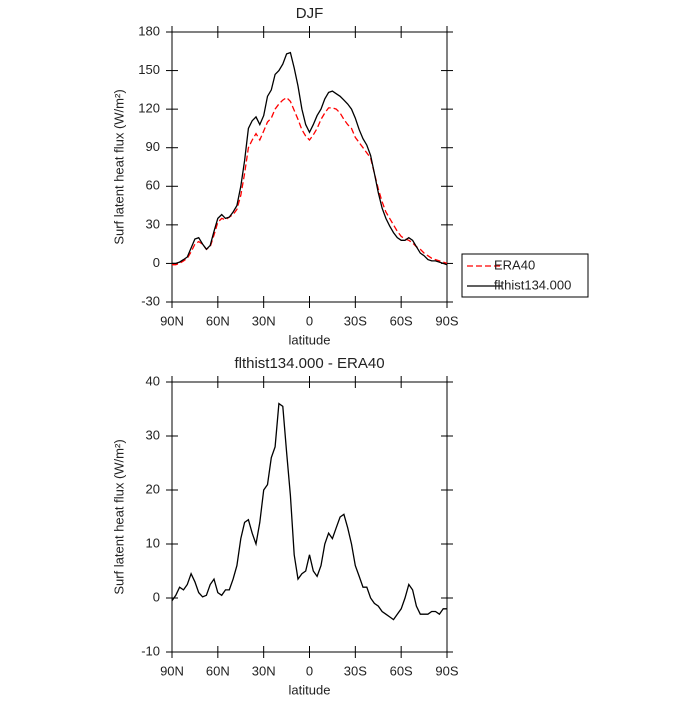 Image resolution: width=700 pixels, height=705 pixels. I want to click on y-tick-label: -10, so click(150, 650).